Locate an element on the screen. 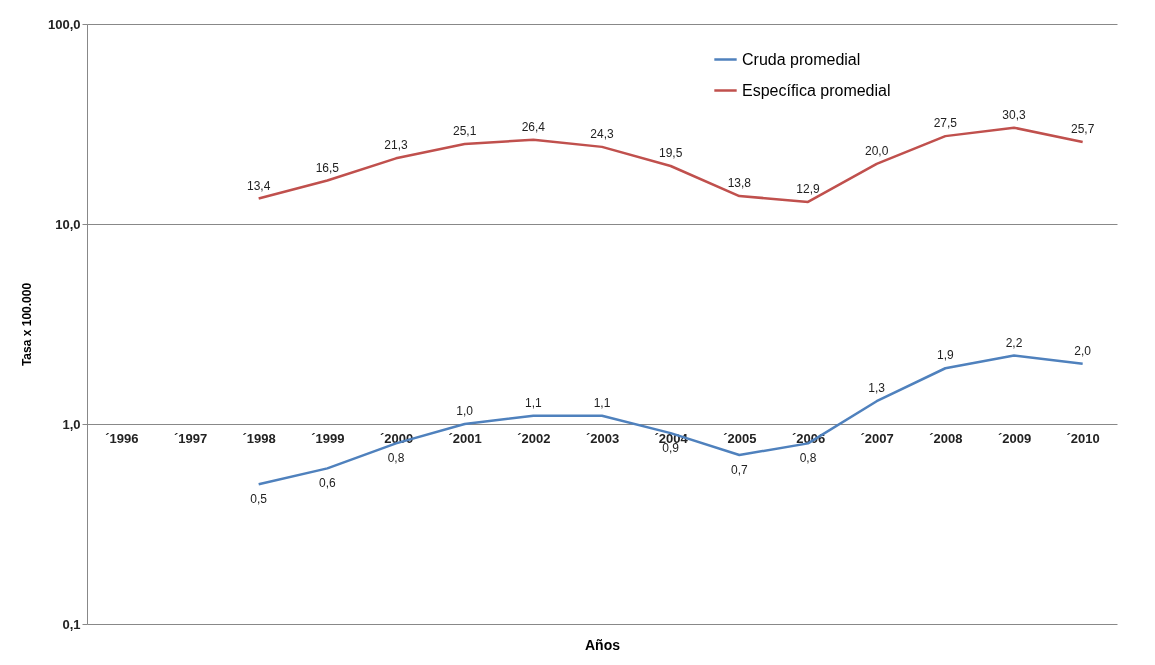 Image resolution: width=1155 pixels, height=665 pixels. x-tick-label: ´2010 is located at coordinates (1083, 438).